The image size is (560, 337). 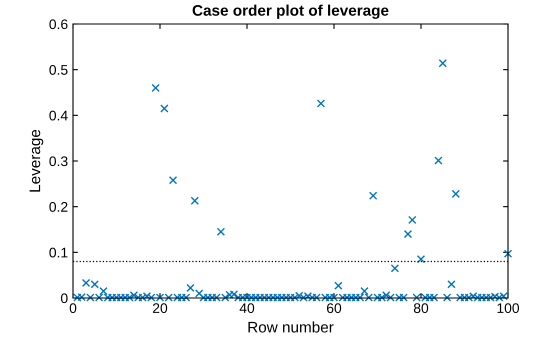 I want to click on y-tick-label: 0, so click(x=64, y=298).